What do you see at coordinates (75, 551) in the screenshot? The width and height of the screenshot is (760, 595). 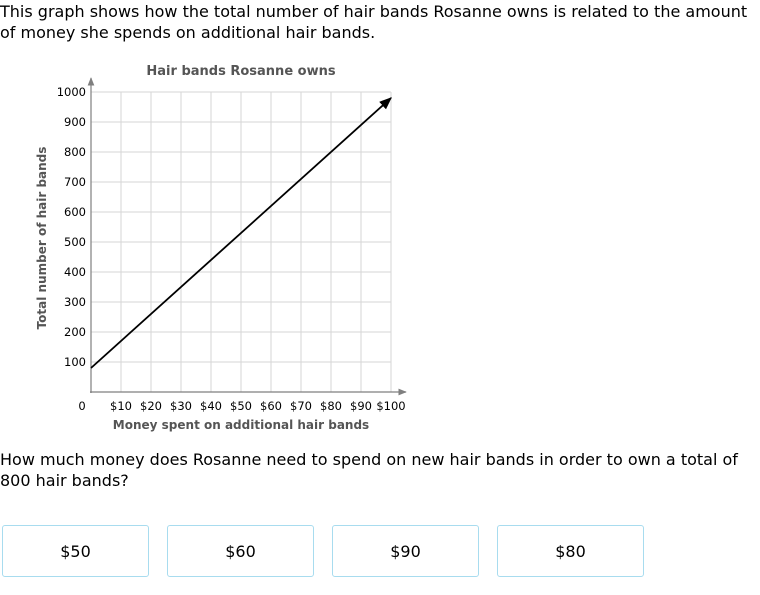 I see `answer-choice-50: $50` at bounding box center [75, 551].